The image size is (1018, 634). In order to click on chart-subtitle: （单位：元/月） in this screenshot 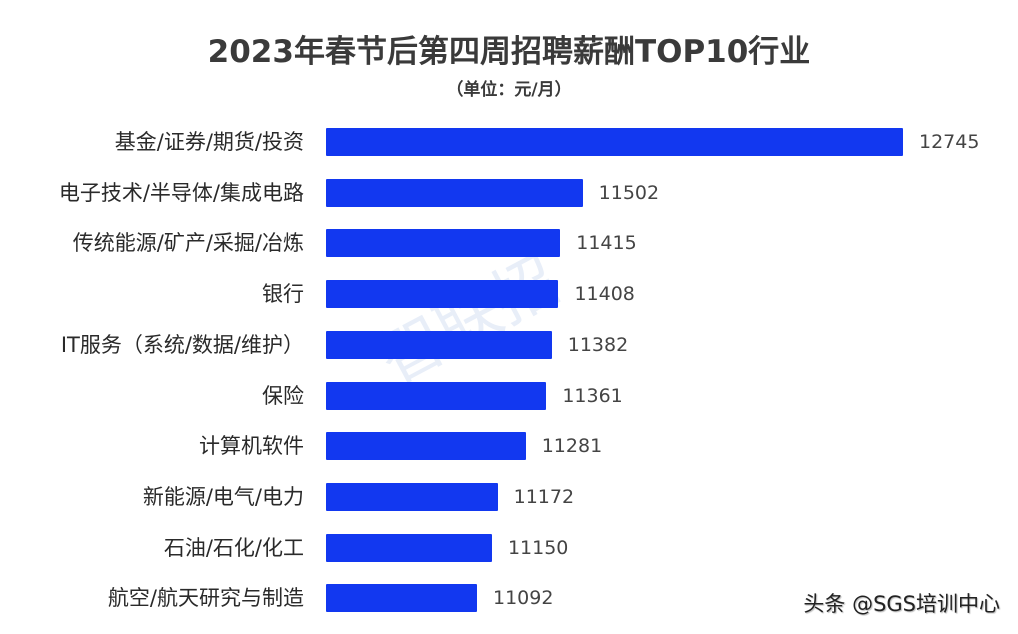, I will do `click(509, 90)`.